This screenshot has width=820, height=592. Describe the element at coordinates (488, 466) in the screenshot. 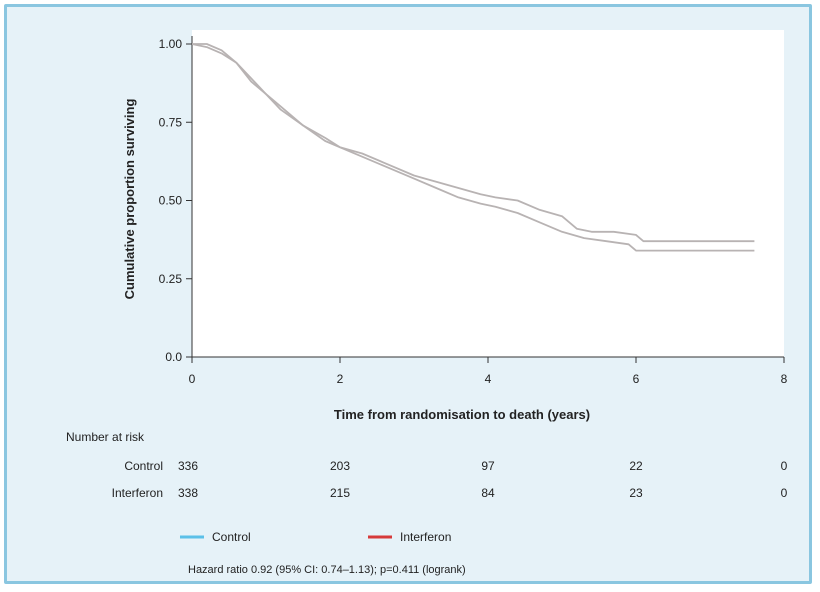

I see `risk-count: 97` at that location.